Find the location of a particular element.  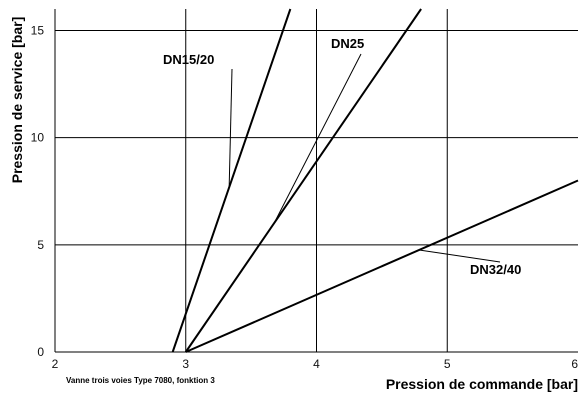

y-tick-label: 10 is located at coordinates (38, 138).